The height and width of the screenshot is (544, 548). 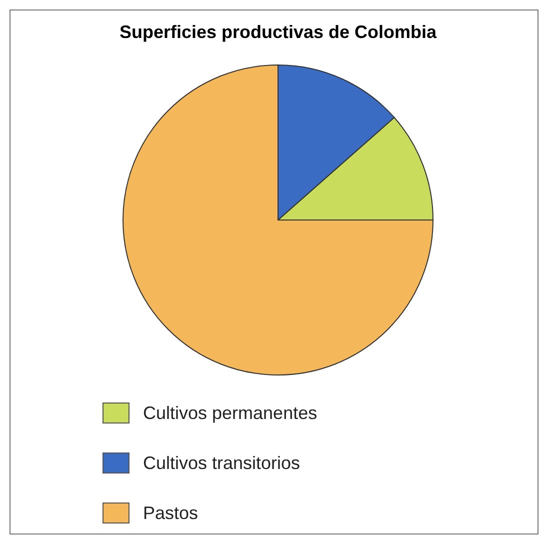 I want to click on chart-title: Superficies productivas de Colombia, so click(x=278, y=32).